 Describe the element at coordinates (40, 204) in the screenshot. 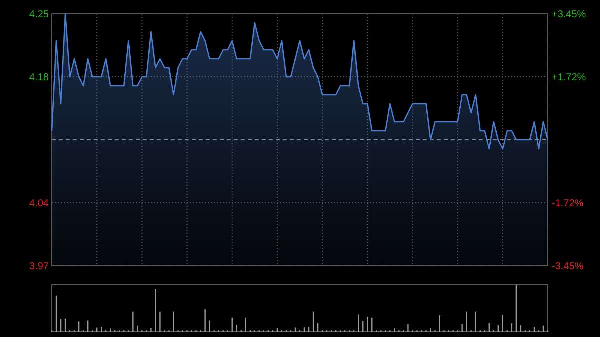

I see `y-tick-label: 4.04` at that location.